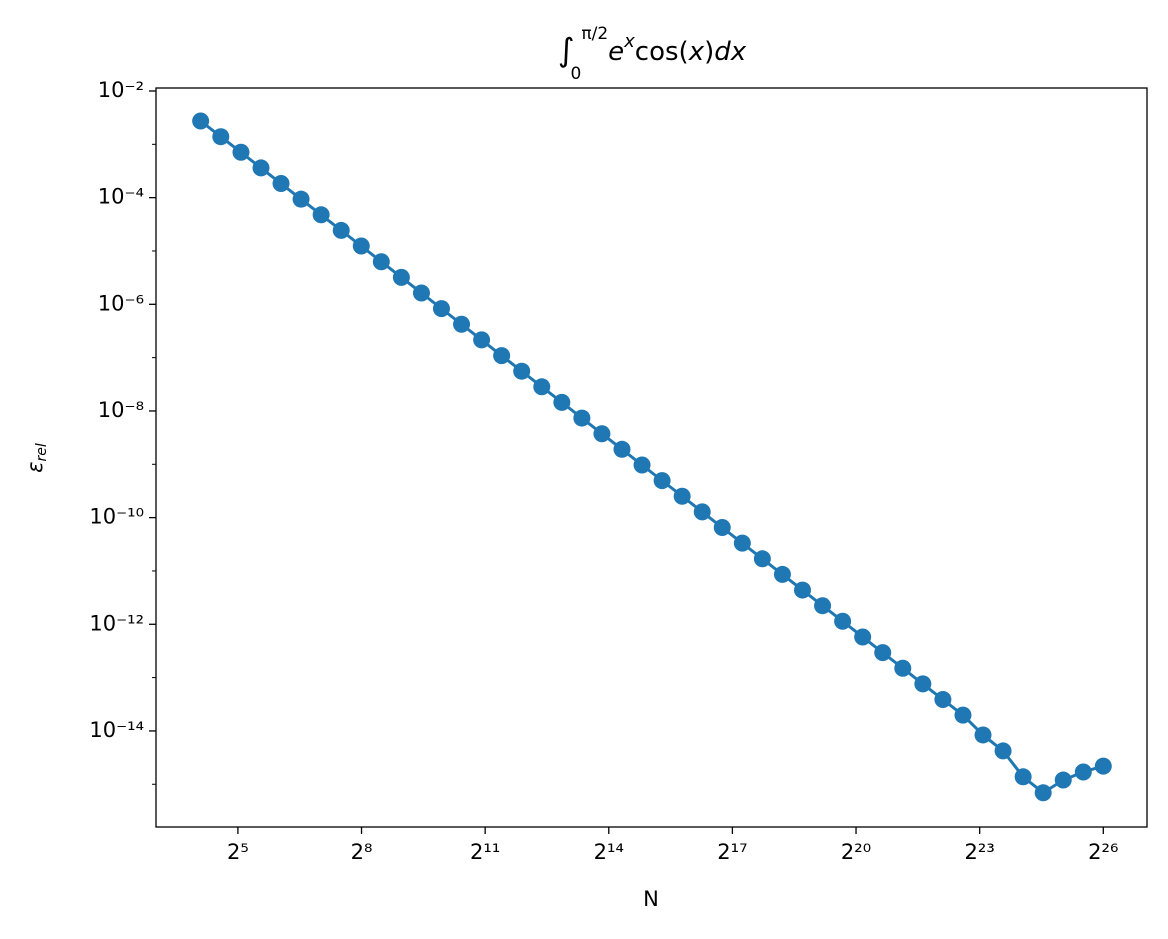 The width and height of the screenshot is (1168, 939). I want to click on y-tick-label: 10⁻⁶, so click(121, 303).